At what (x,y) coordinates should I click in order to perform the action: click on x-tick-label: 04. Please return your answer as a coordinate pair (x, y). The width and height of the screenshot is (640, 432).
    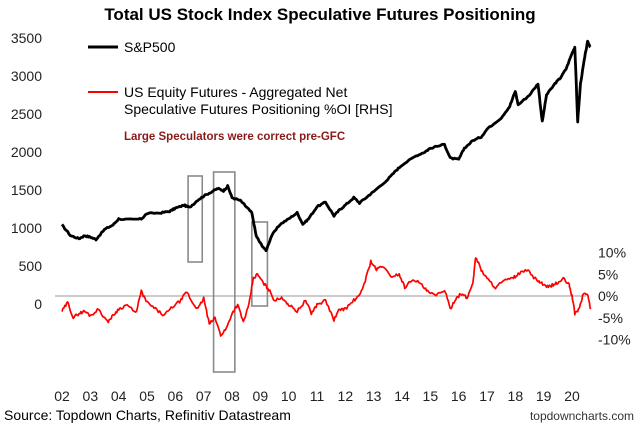
    Looking at the image, I should click on (119, 396).